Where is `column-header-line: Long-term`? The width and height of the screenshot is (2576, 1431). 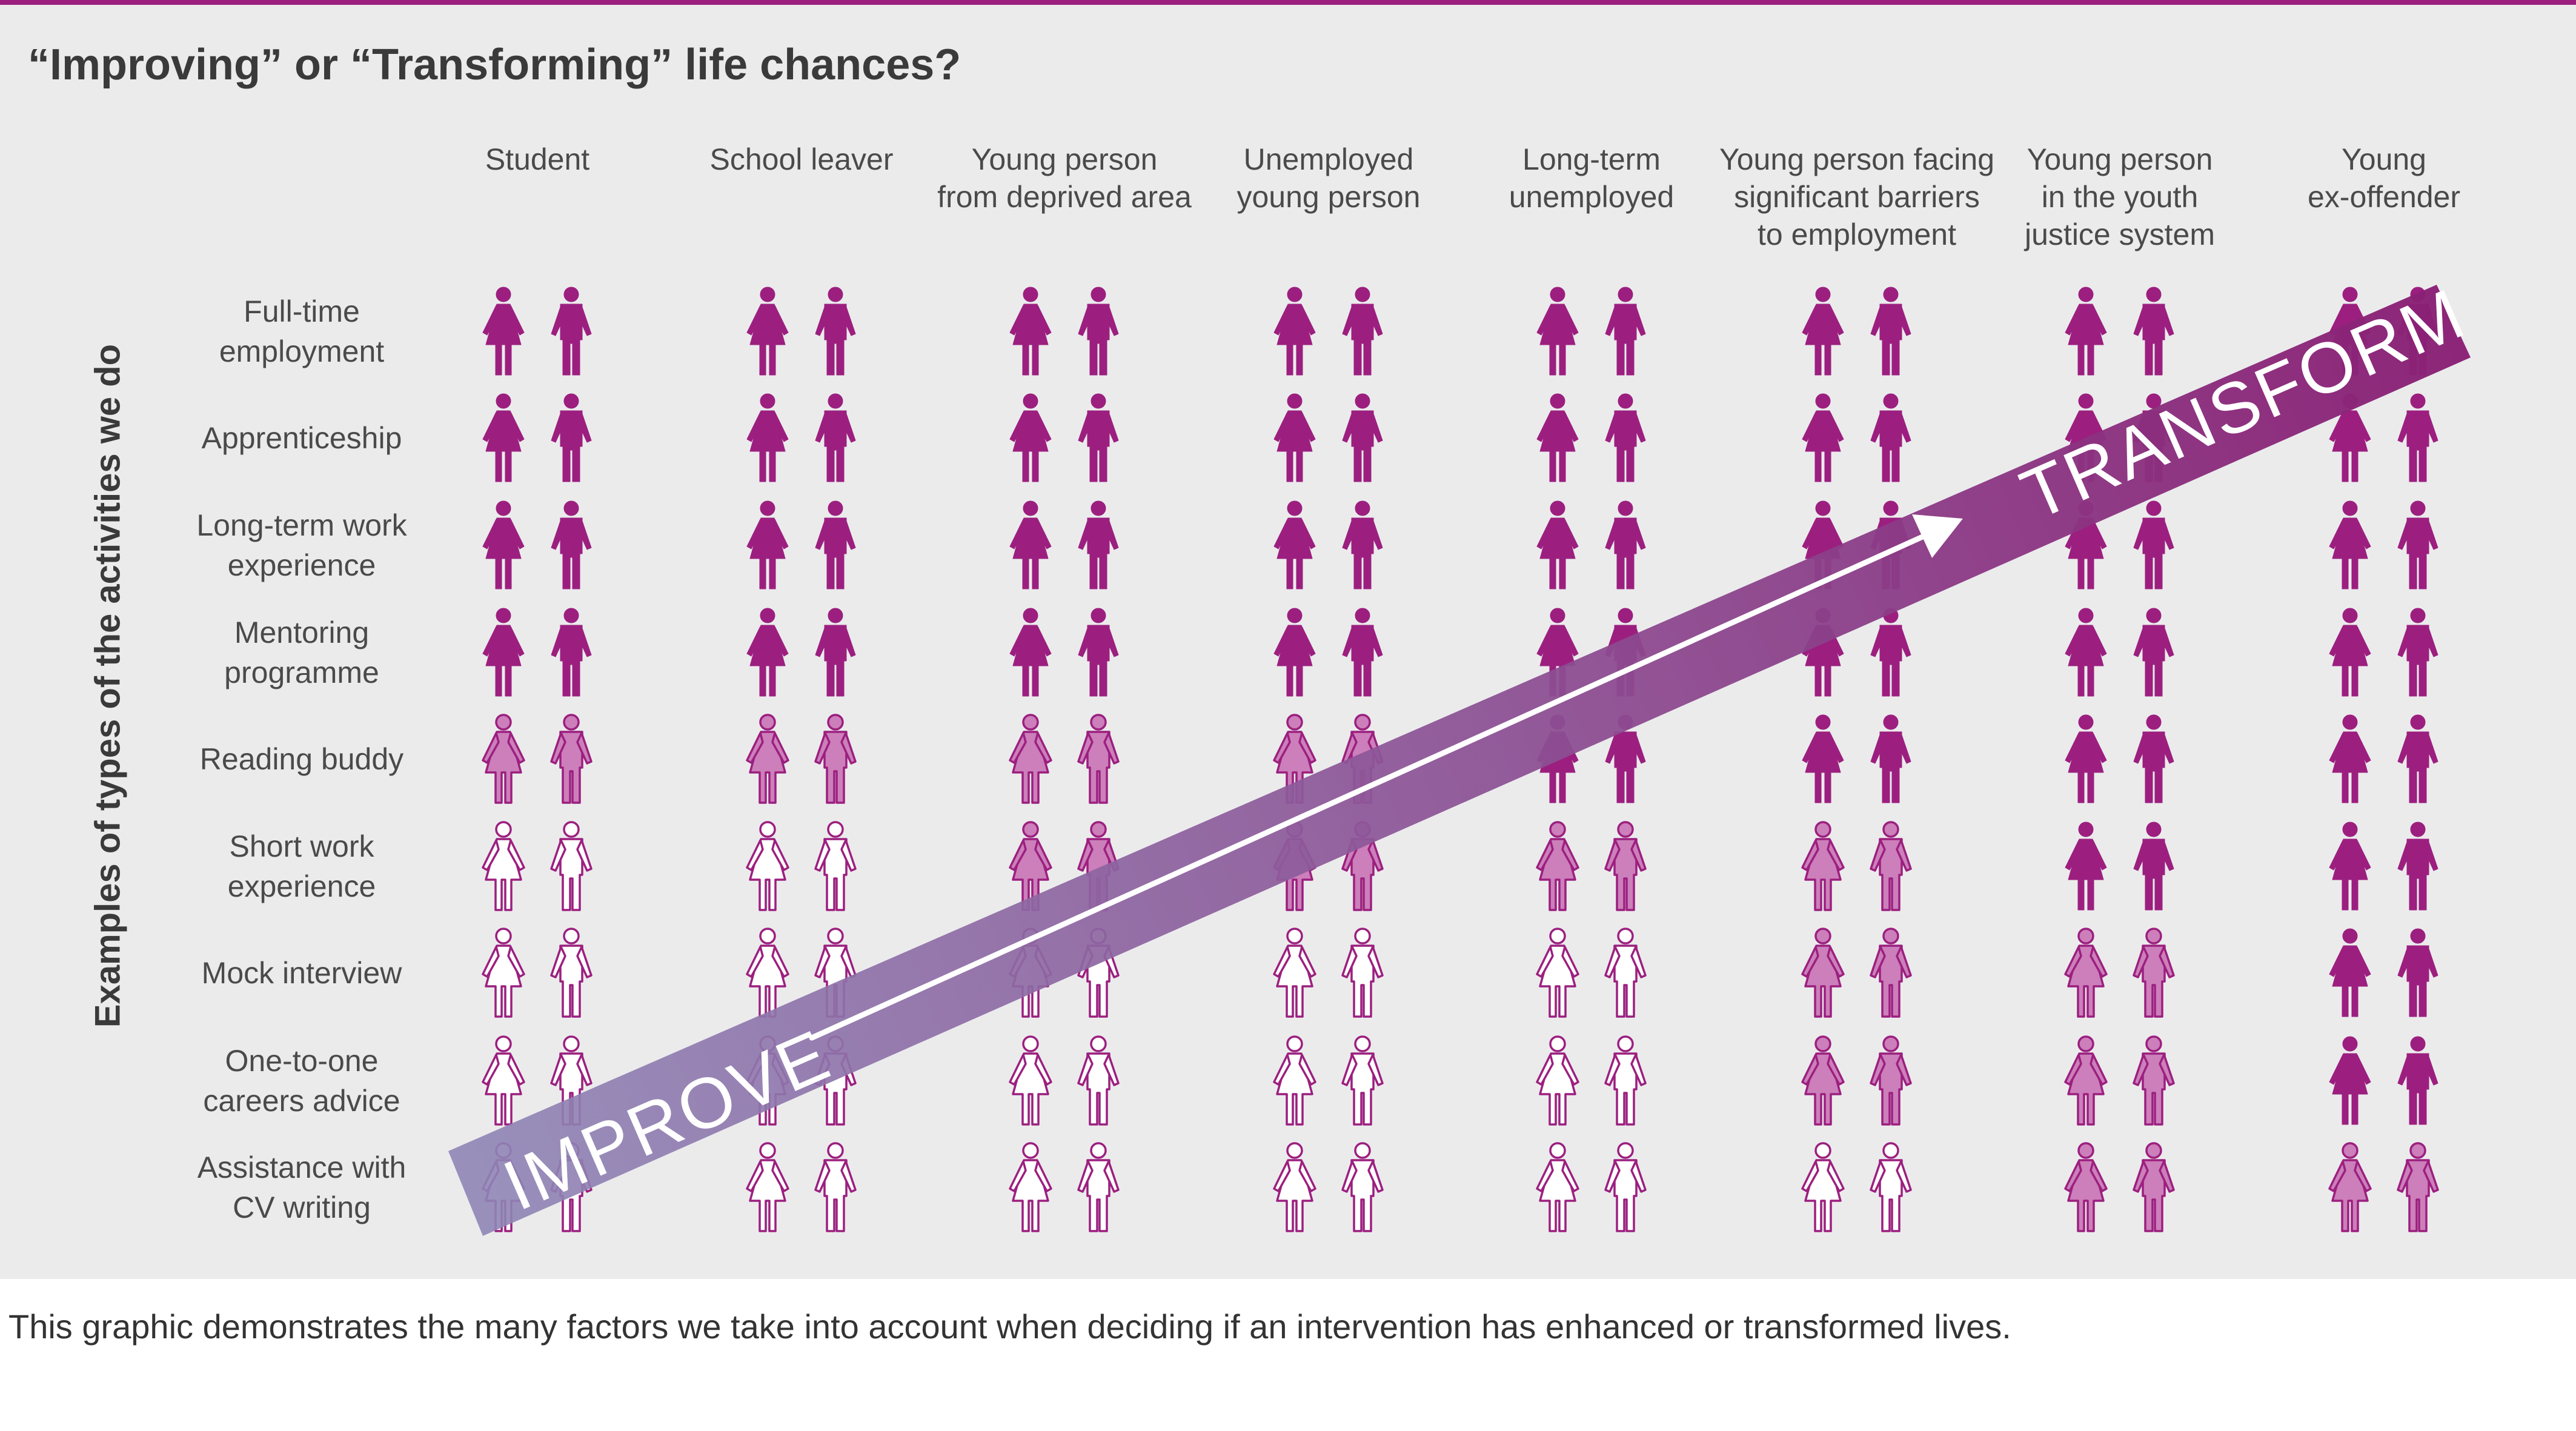
column-header-line: Long-term is located at coordinates (1591, 159).